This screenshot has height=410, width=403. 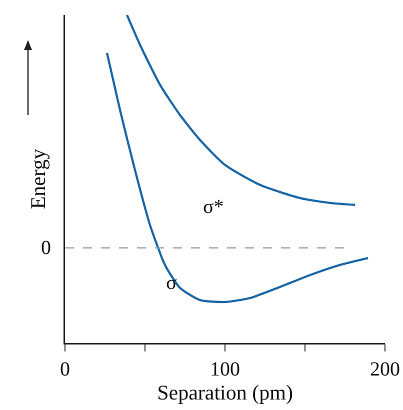 What do you see at coordinates (385, 369) in the screenshot?
I see `x-tick-label: 200` at bounding box center [385, 369].